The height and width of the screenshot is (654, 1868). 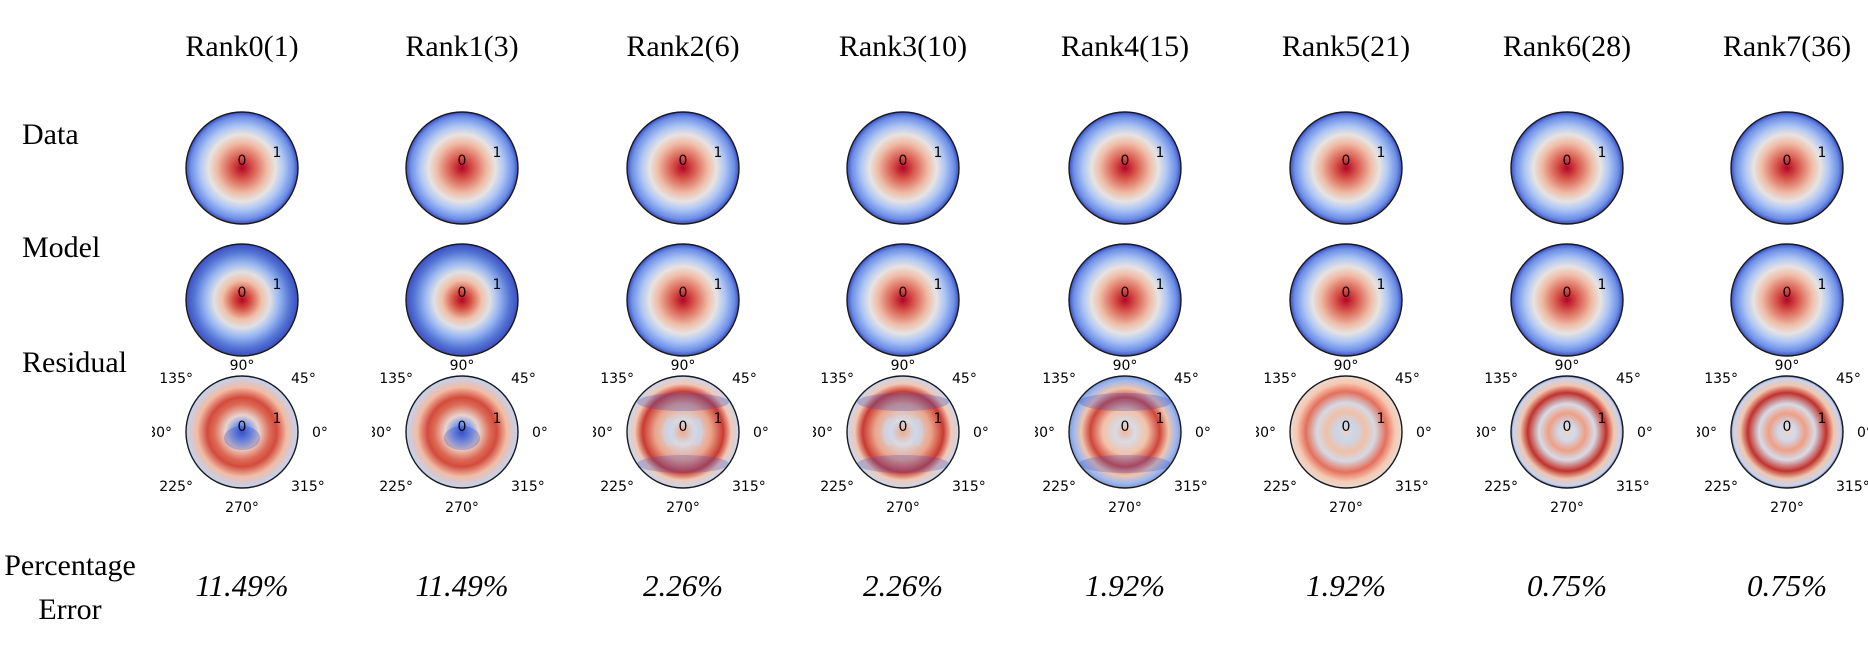 I want to click on column-title: Rank4(15), so click(x=1125, y=46).